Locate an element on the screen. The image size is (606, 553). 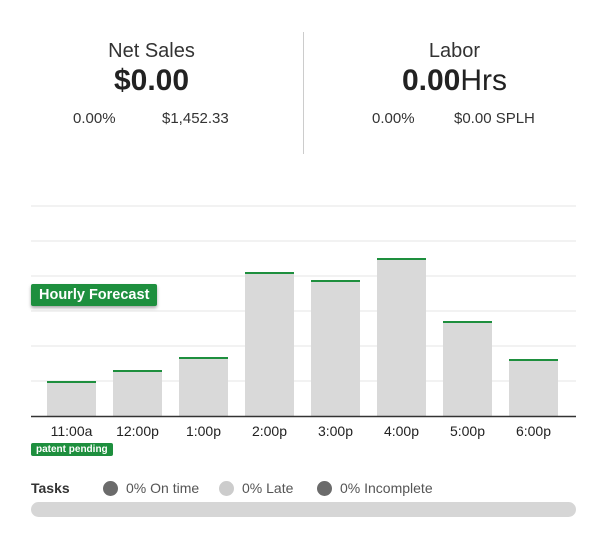
x-tick-label: 3:00p is located at coordinates (335, 431).